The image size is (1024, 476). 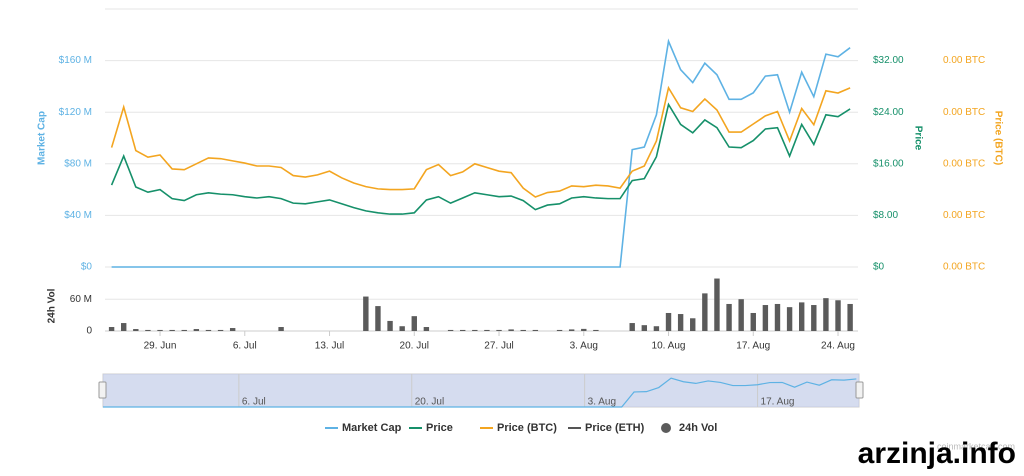 I want to click on x-tick-label: 20. Jul, so click(x=414, y=346).